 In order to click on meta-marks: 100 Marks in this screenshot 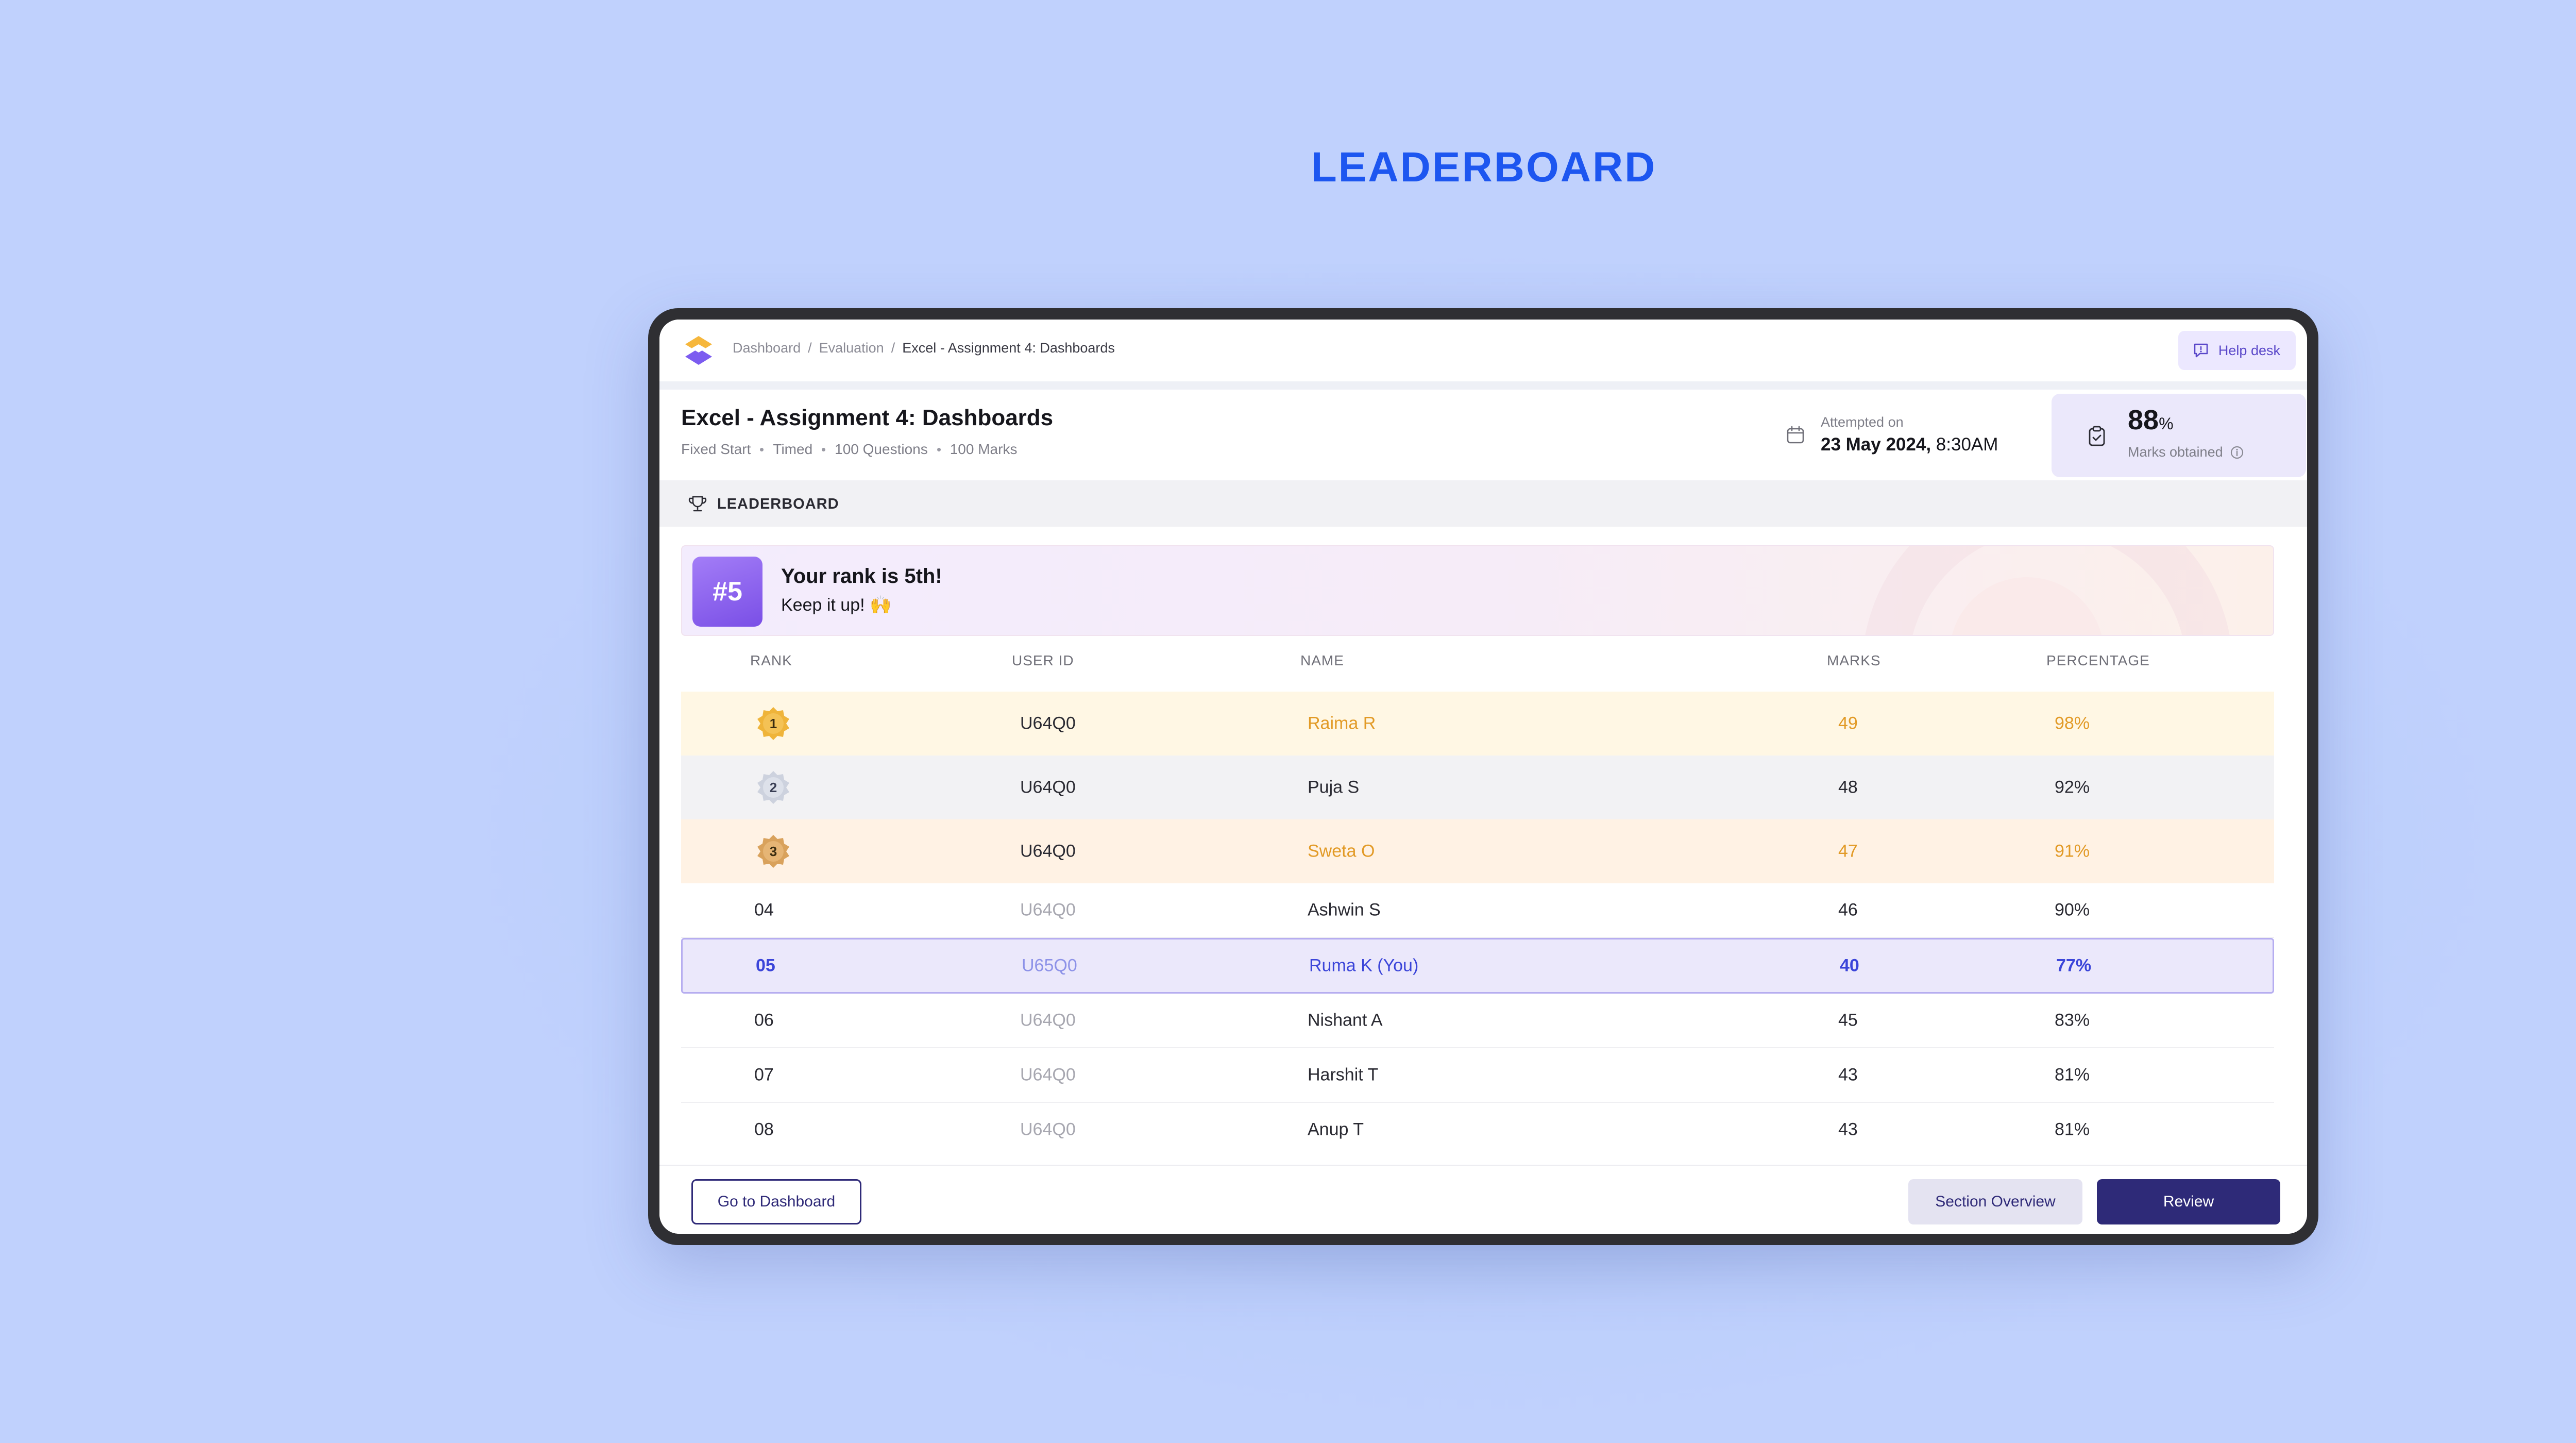, I will do `click(984, 449)`.